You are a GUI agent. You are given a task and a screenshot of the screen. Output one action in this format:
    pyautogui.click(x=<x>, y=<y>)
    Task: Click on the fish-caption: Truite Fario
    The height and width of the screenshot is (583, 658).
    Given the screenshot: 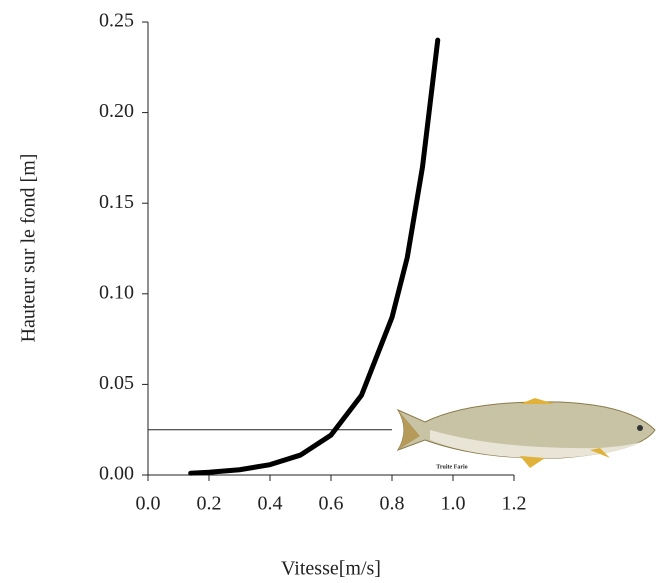 What is the action you would take?
    pyautogui.click(x=451, y=467)
    